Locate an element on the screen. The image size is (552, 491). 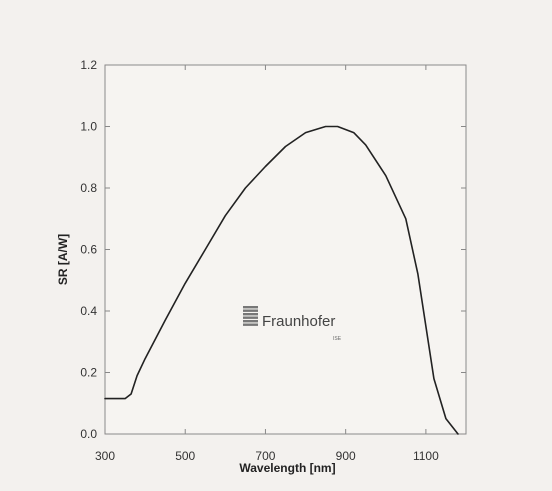
x-tick-label: 900 is located at coordinates (346, 456).